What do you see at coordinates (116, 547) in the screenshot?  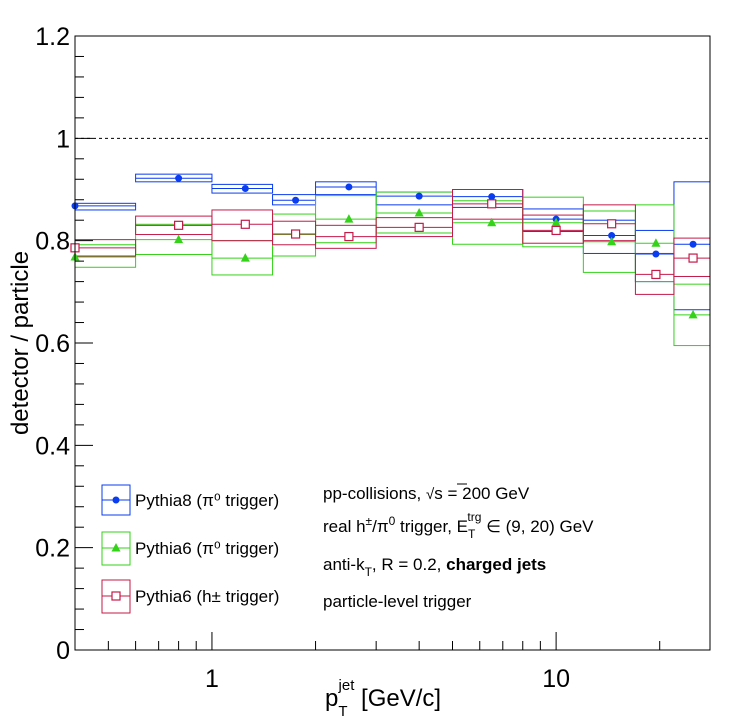 I see `legend-marker-triangle` at bounding box center [116, 547].